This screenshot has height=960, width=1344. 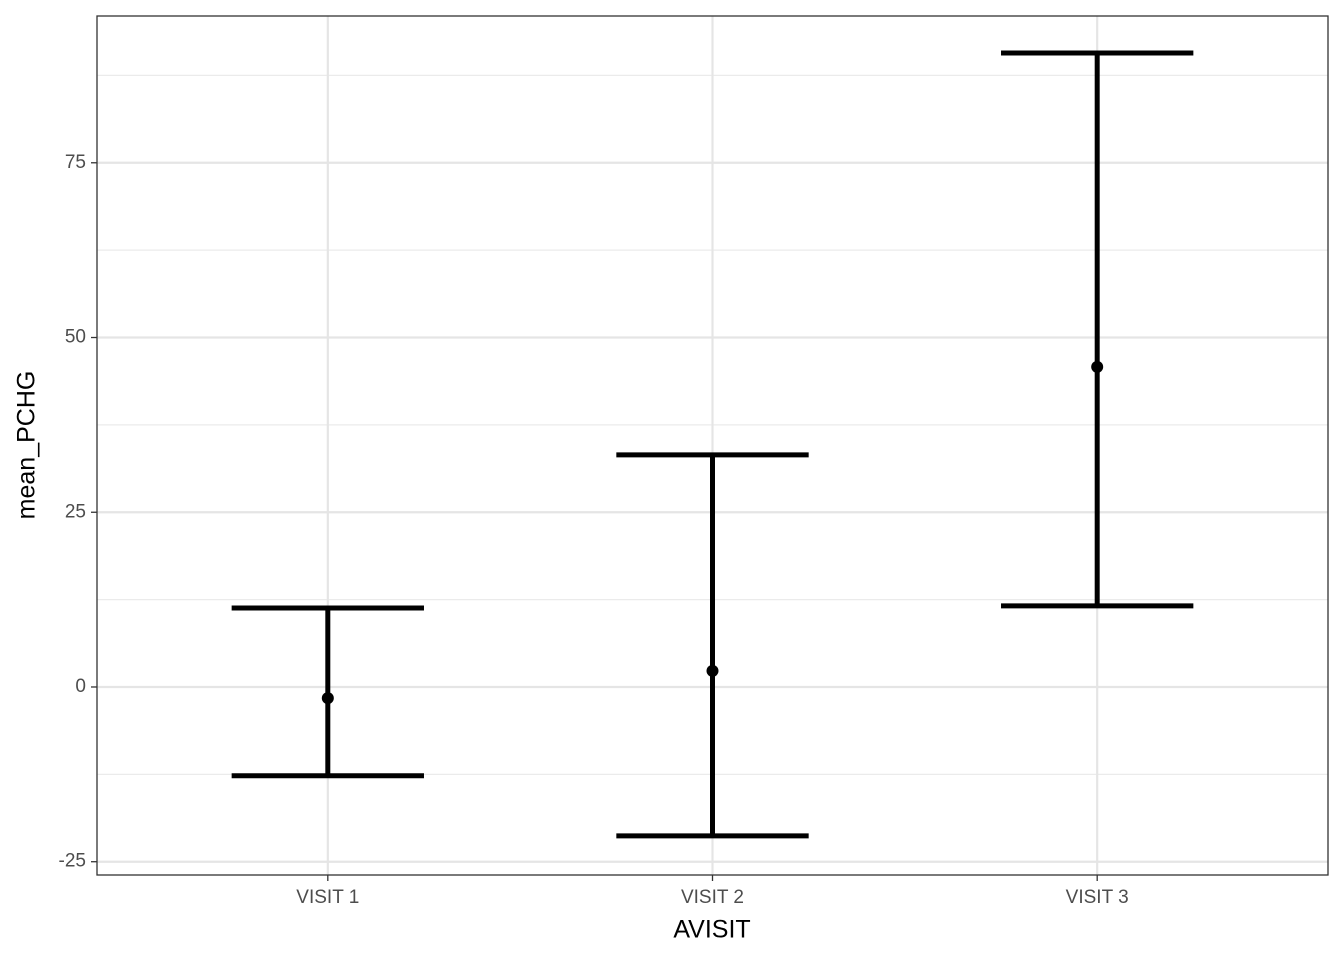 I want to click on x-tick-label: VISIT 3, so click(x=1097, y=897).